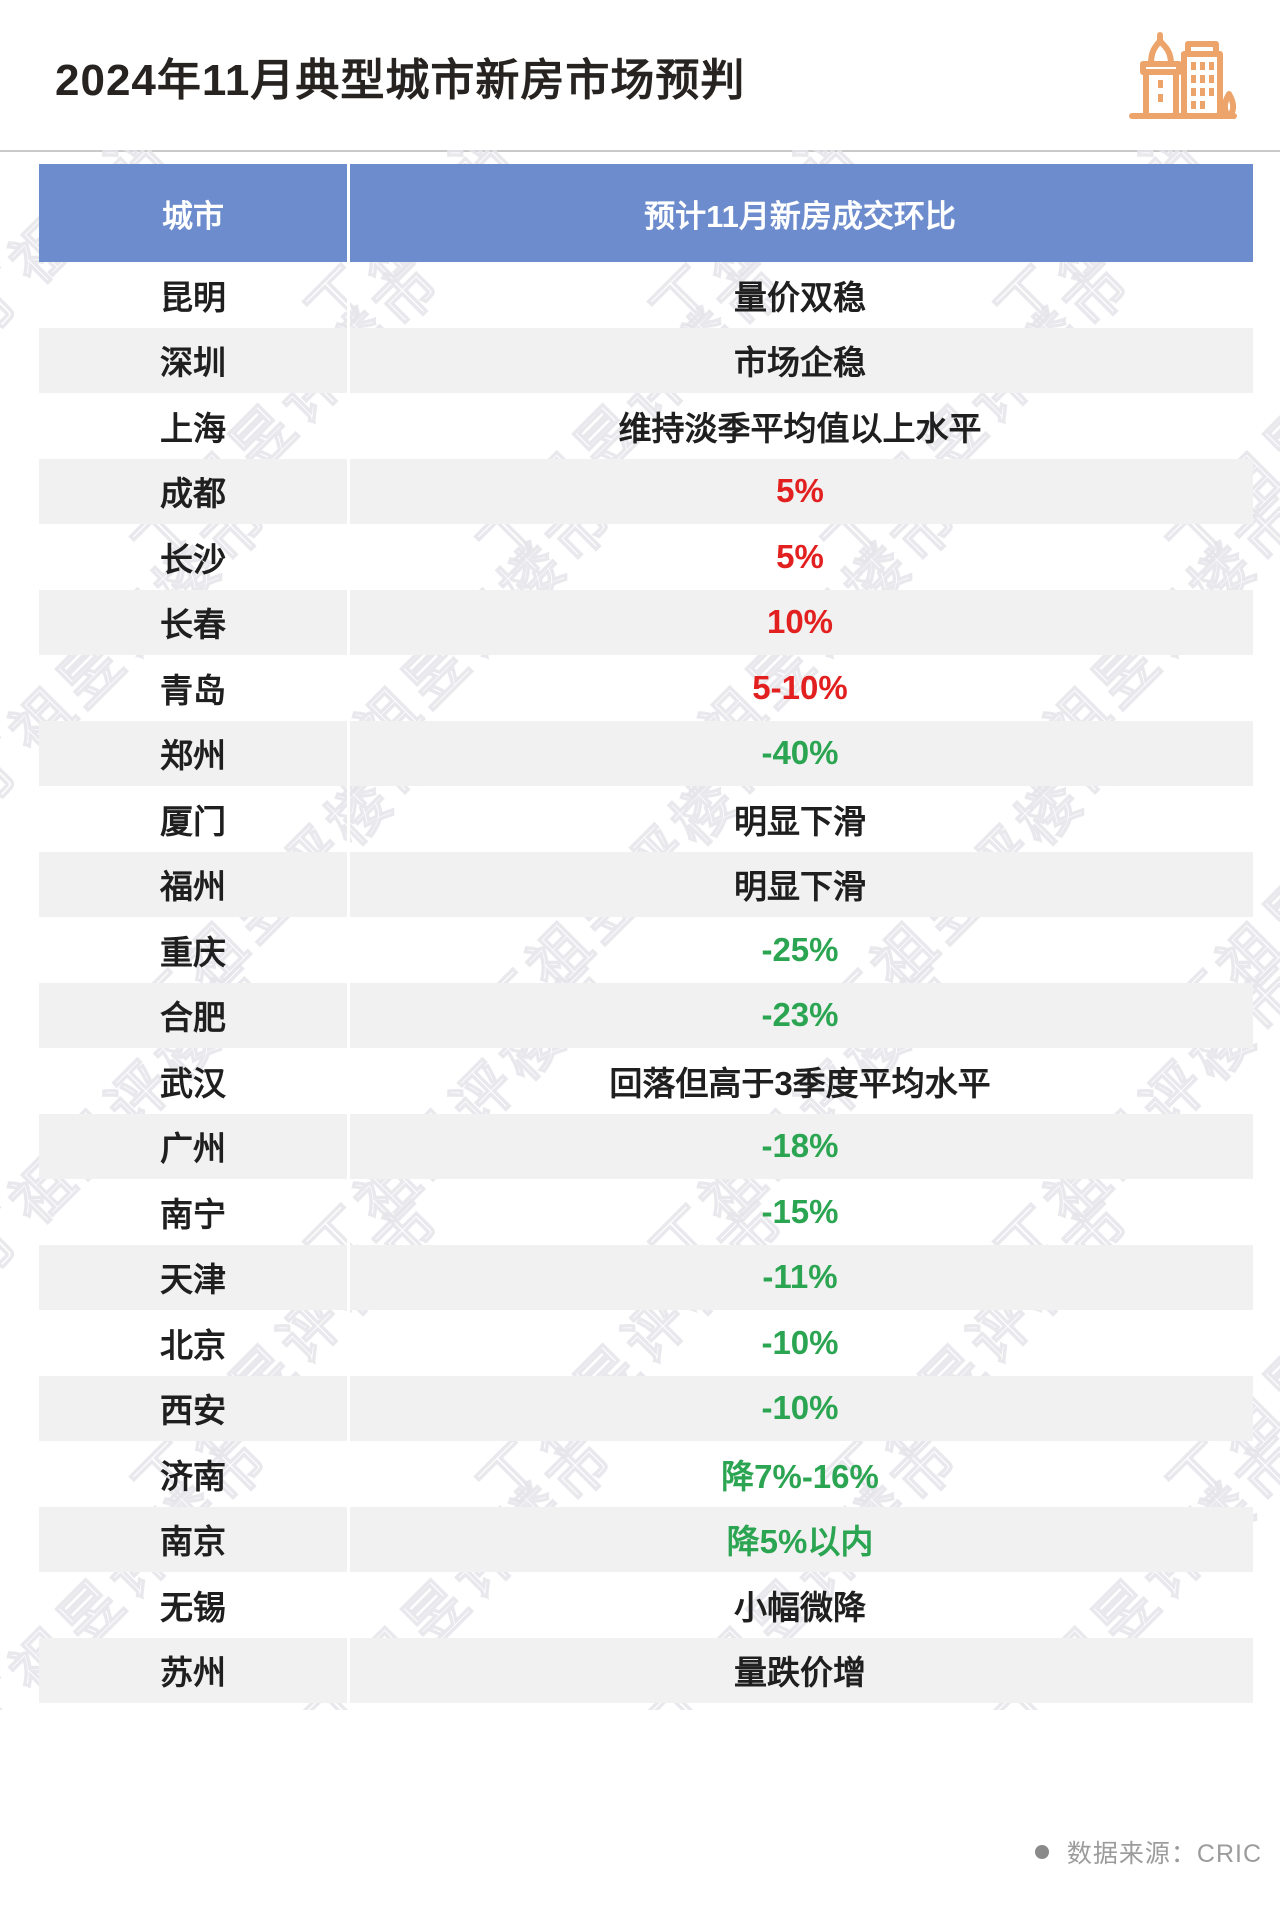 This screenshot has width=1280, height=1930. I want to click on city-cell: 青岛, so click(193, 690).